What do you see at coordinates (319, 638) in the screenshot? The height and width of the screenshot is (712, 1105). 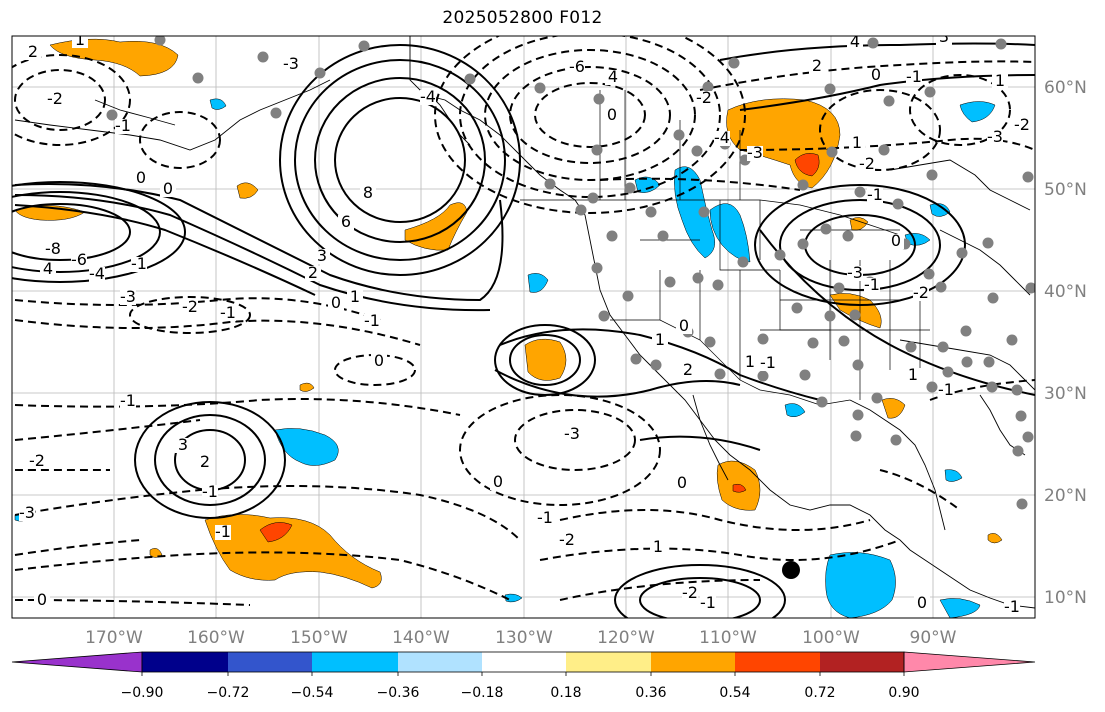 I see `longitude-label: 150°W` at bounding box center [319, 638].